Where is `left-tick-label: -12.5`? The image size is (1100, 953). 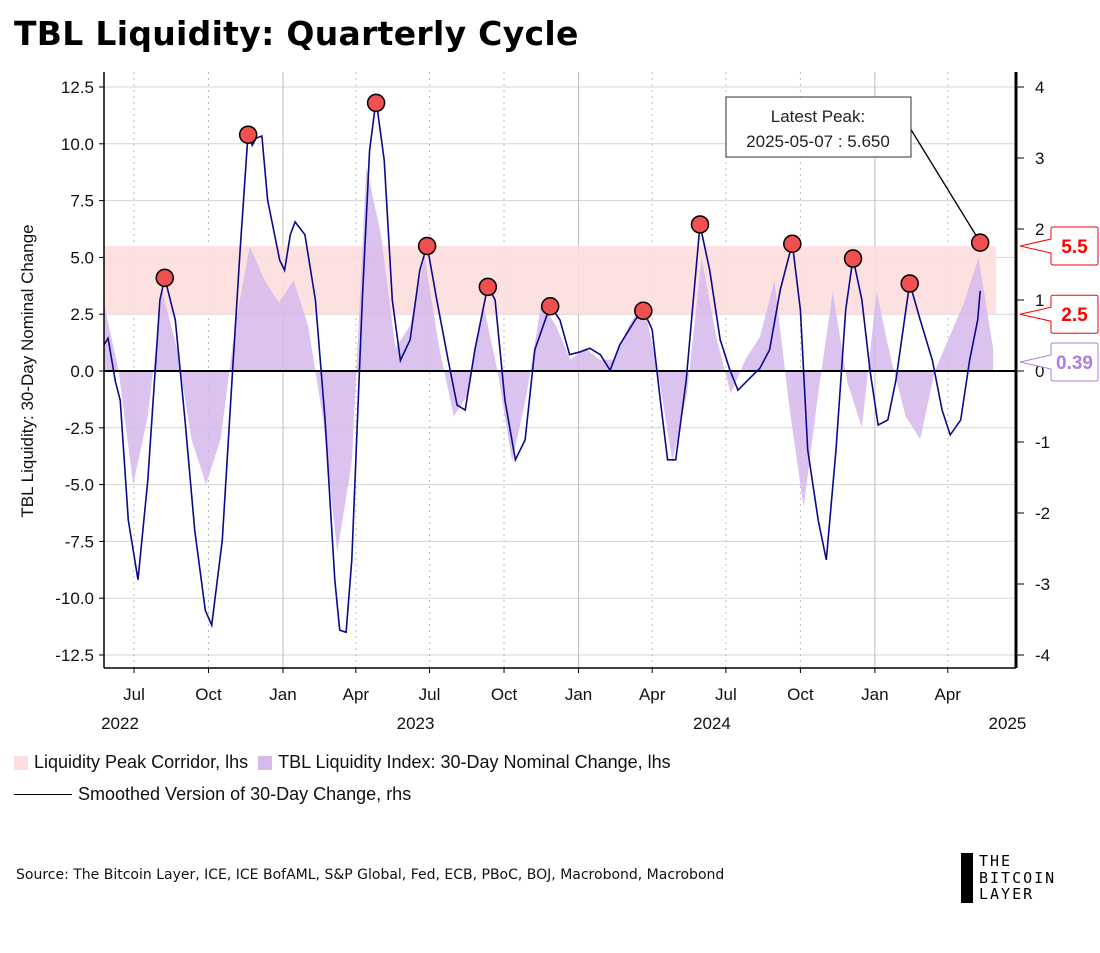
left-tick-label: -12.5 is located at coordinates (74, 655).